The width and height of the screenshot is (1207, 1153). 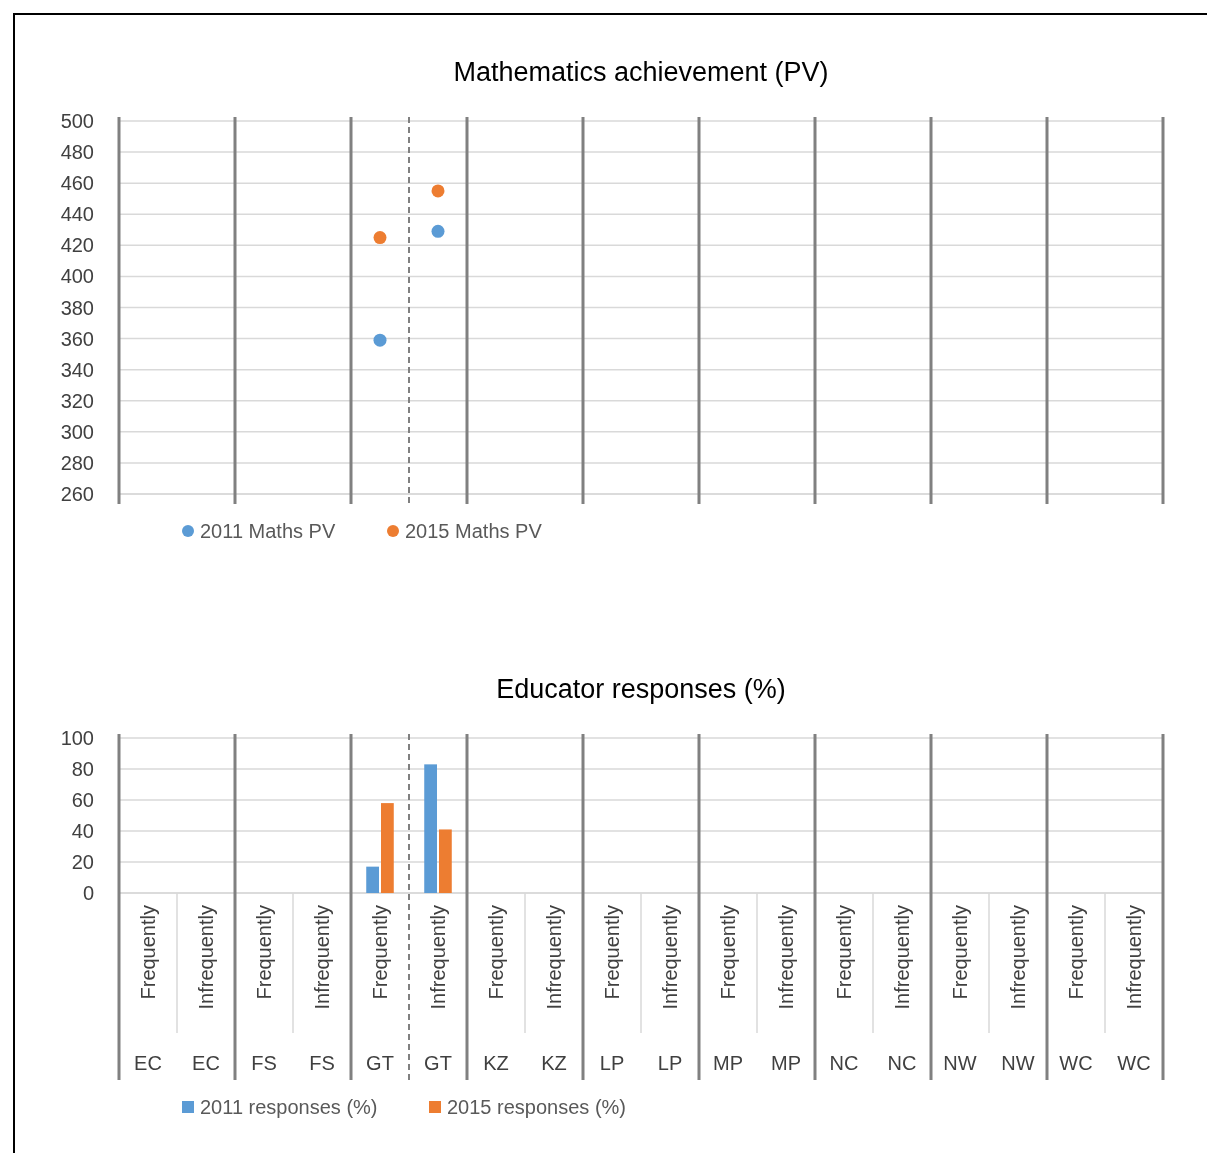 What do you see at coordinates (77, 400) in the screenshot?
I see `y-tick-label: 320` at bounding box center [77, 400].